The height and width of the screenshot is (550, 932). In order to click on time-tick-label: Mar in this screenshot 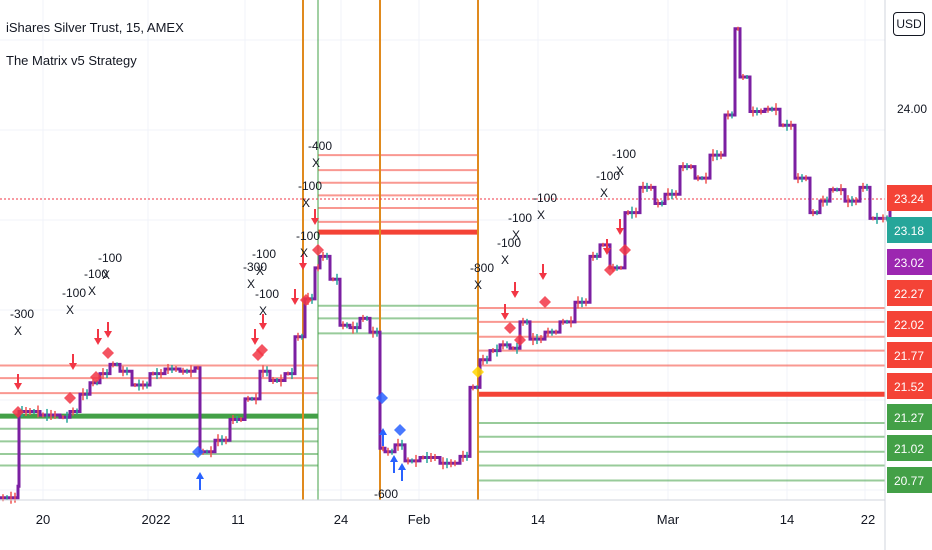, I will do `click(668, 519)`.